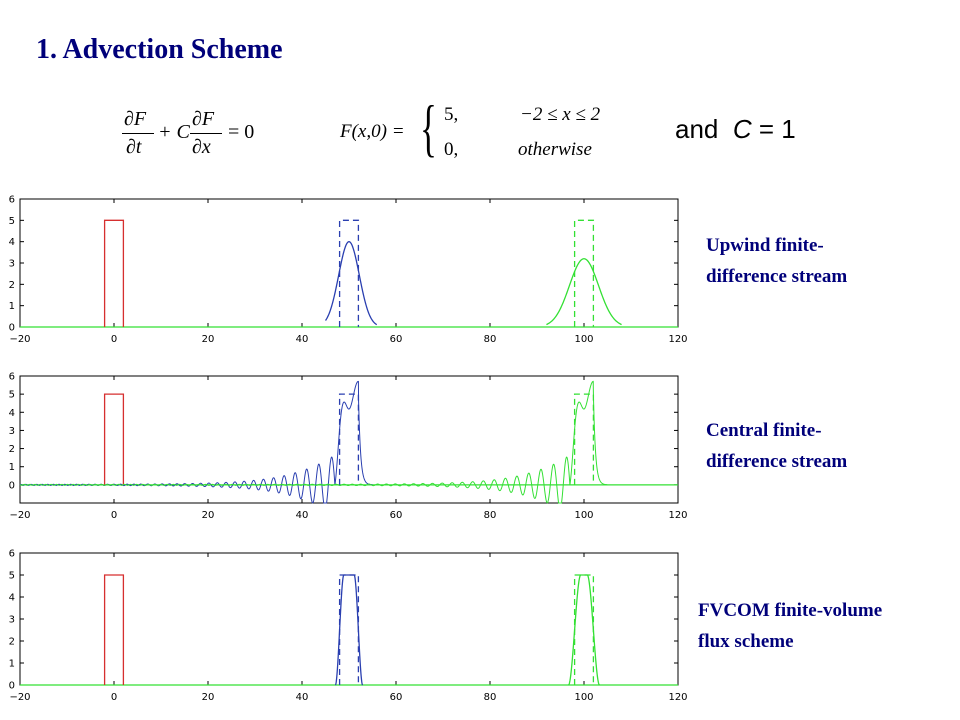 The height and width of the screenshot is (720, 960). What do you see at coordinates (777, 276) in the screenshot?
I see `label-upwind-line2: difference stream` at bounding box center [777, 276].